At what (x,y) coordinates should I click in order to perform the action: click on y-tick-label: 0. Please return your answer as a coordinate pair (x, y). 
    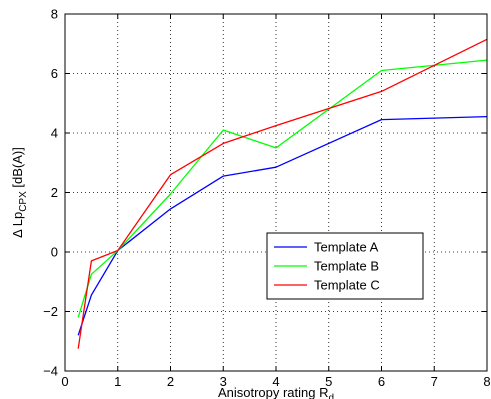
    Looking at the image, I should click on (54, 252).